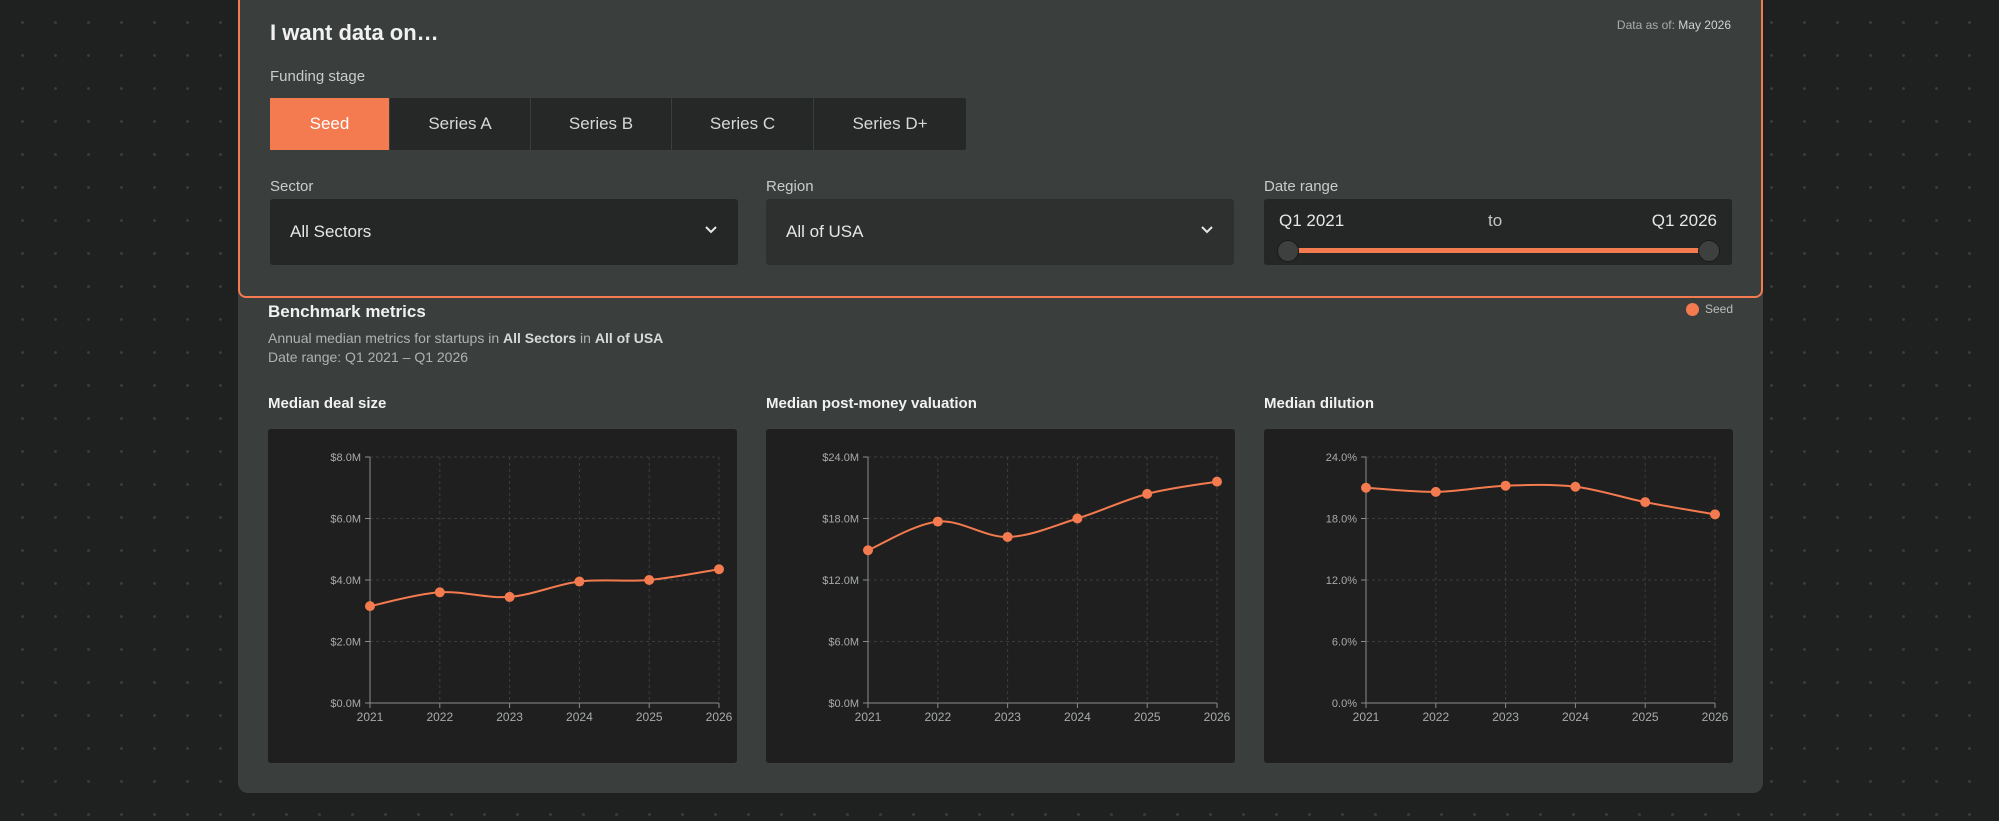 This screenshot has width=1999, height=821. What do you see at coordinates (1341, 520) in the screenshot?
I see `y-tick-label: 18.0%` at bounding box center [1341, 520].